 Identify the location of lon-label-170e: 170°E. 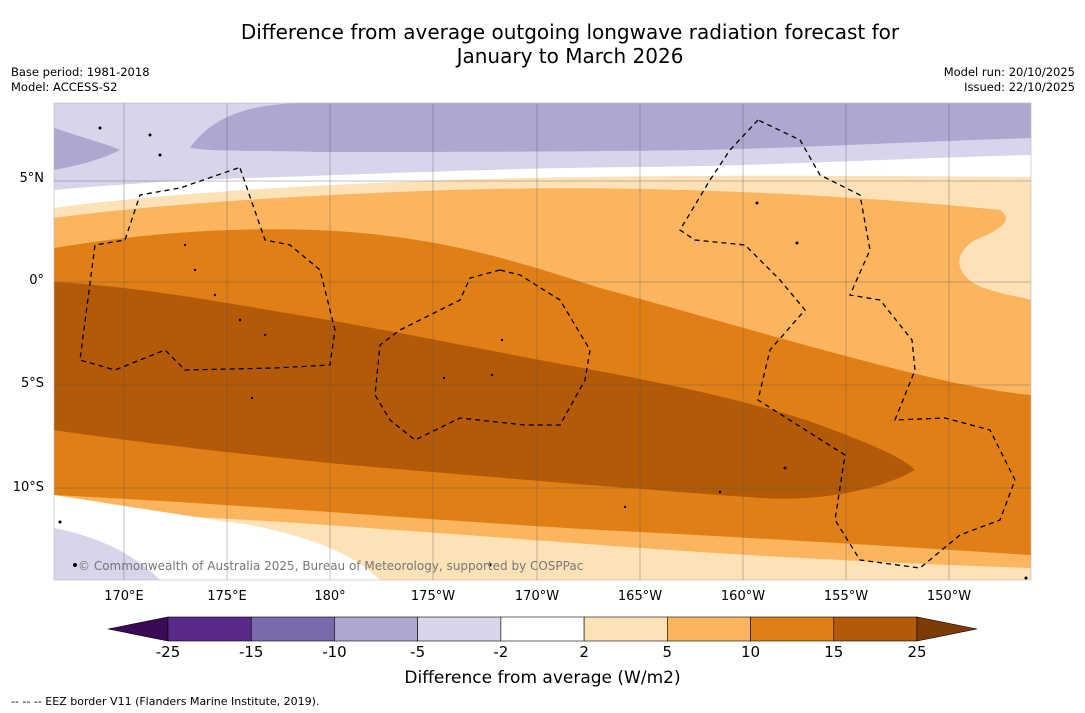
(124, 596).